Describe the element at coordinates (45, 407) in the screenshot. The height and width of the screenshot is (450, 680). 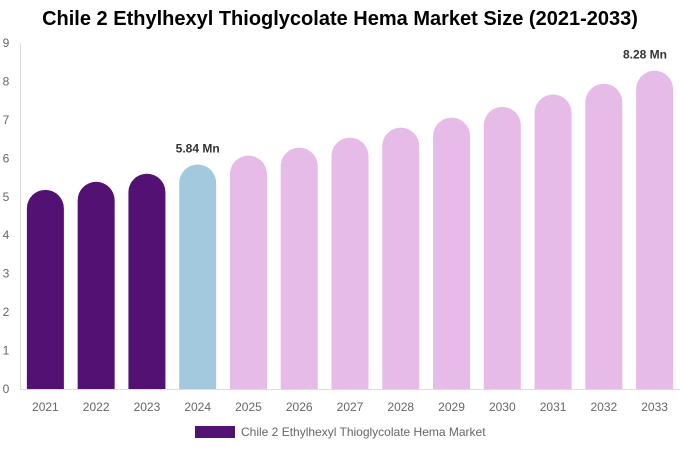
I see `x-tick-label: 2021` at that location.